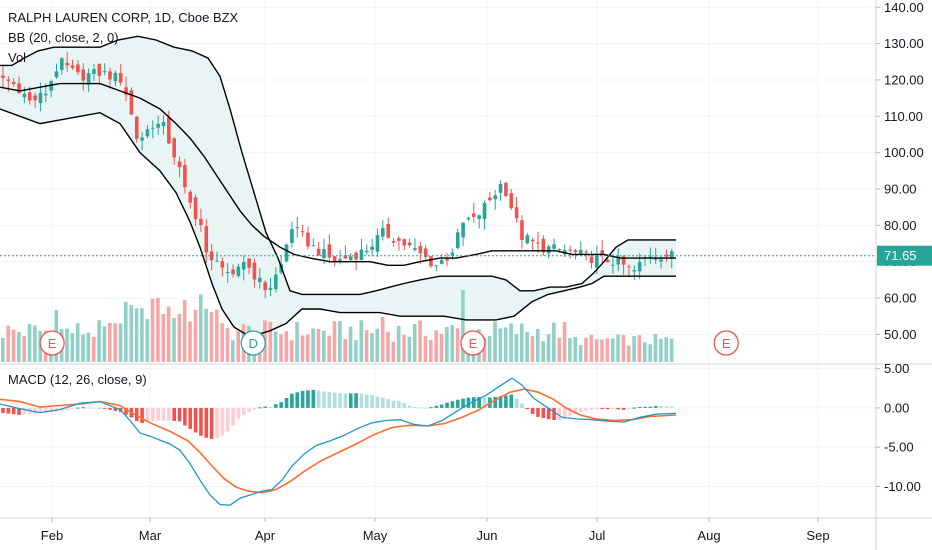 The image size is (932, 550). Describe the element at coordinates (900, 298) in the screenshot. I see `price-tick-label: 60.00` at that location.